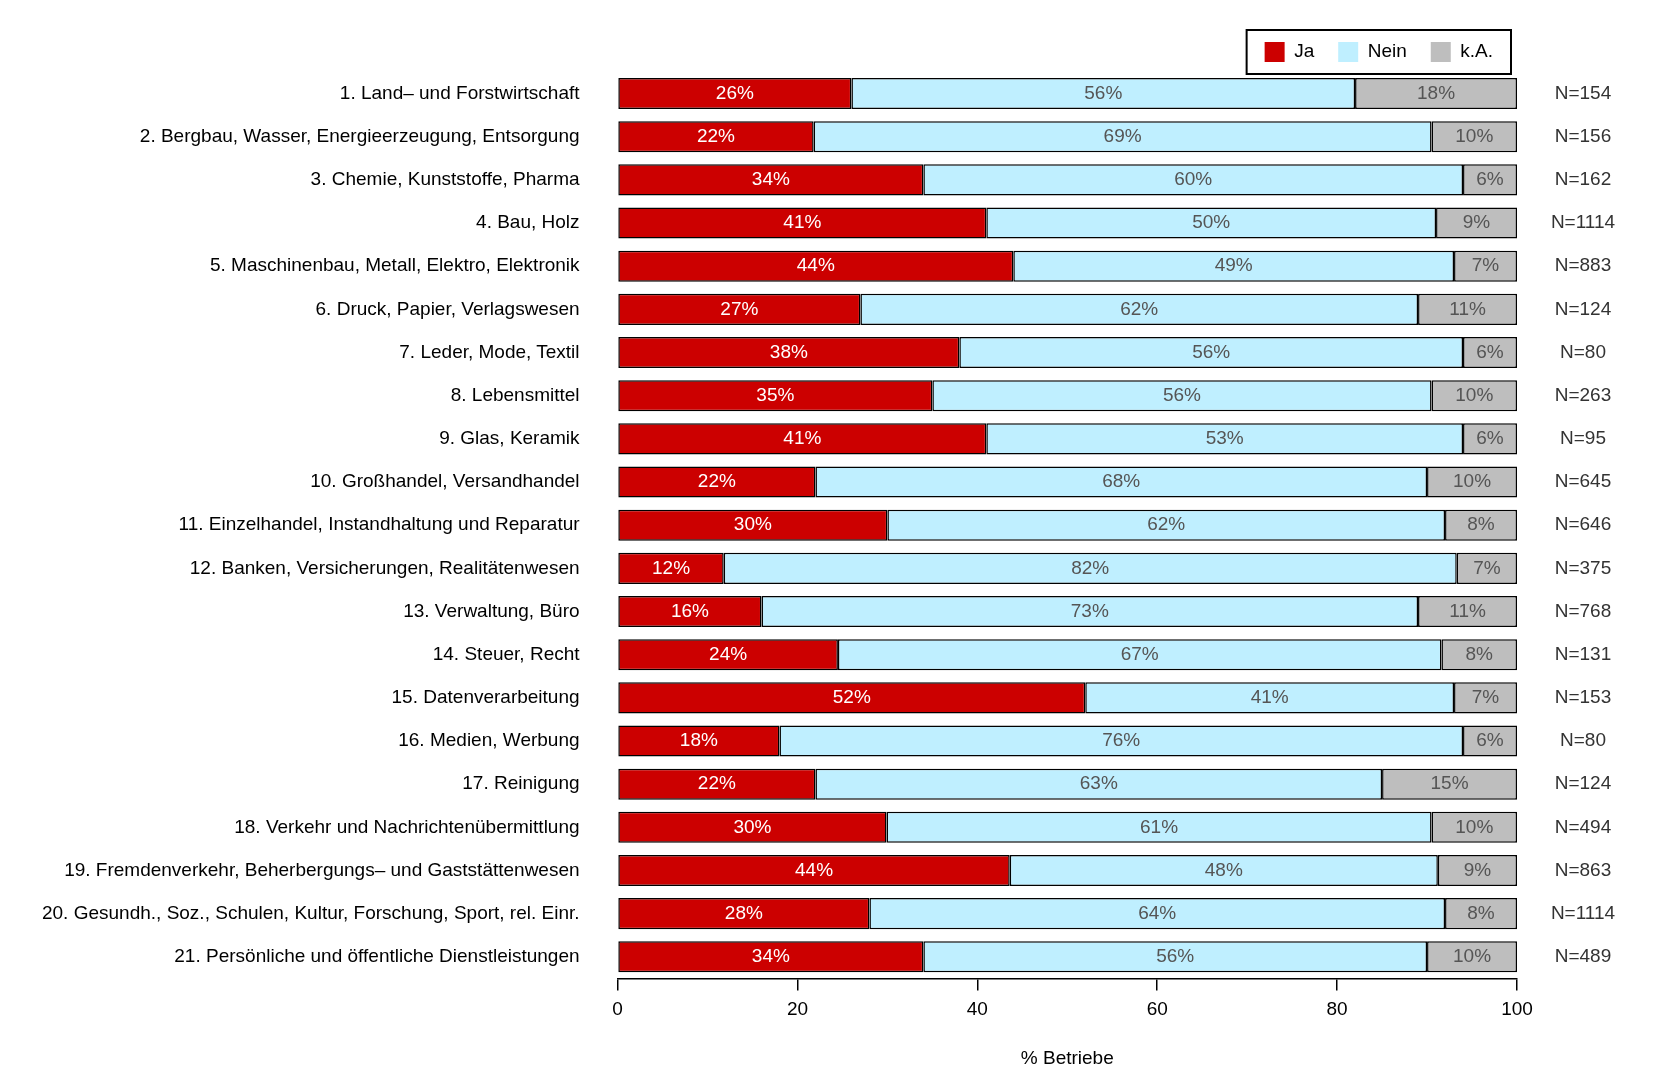  I want to click on data-label: 69%, so click(1122, 135).